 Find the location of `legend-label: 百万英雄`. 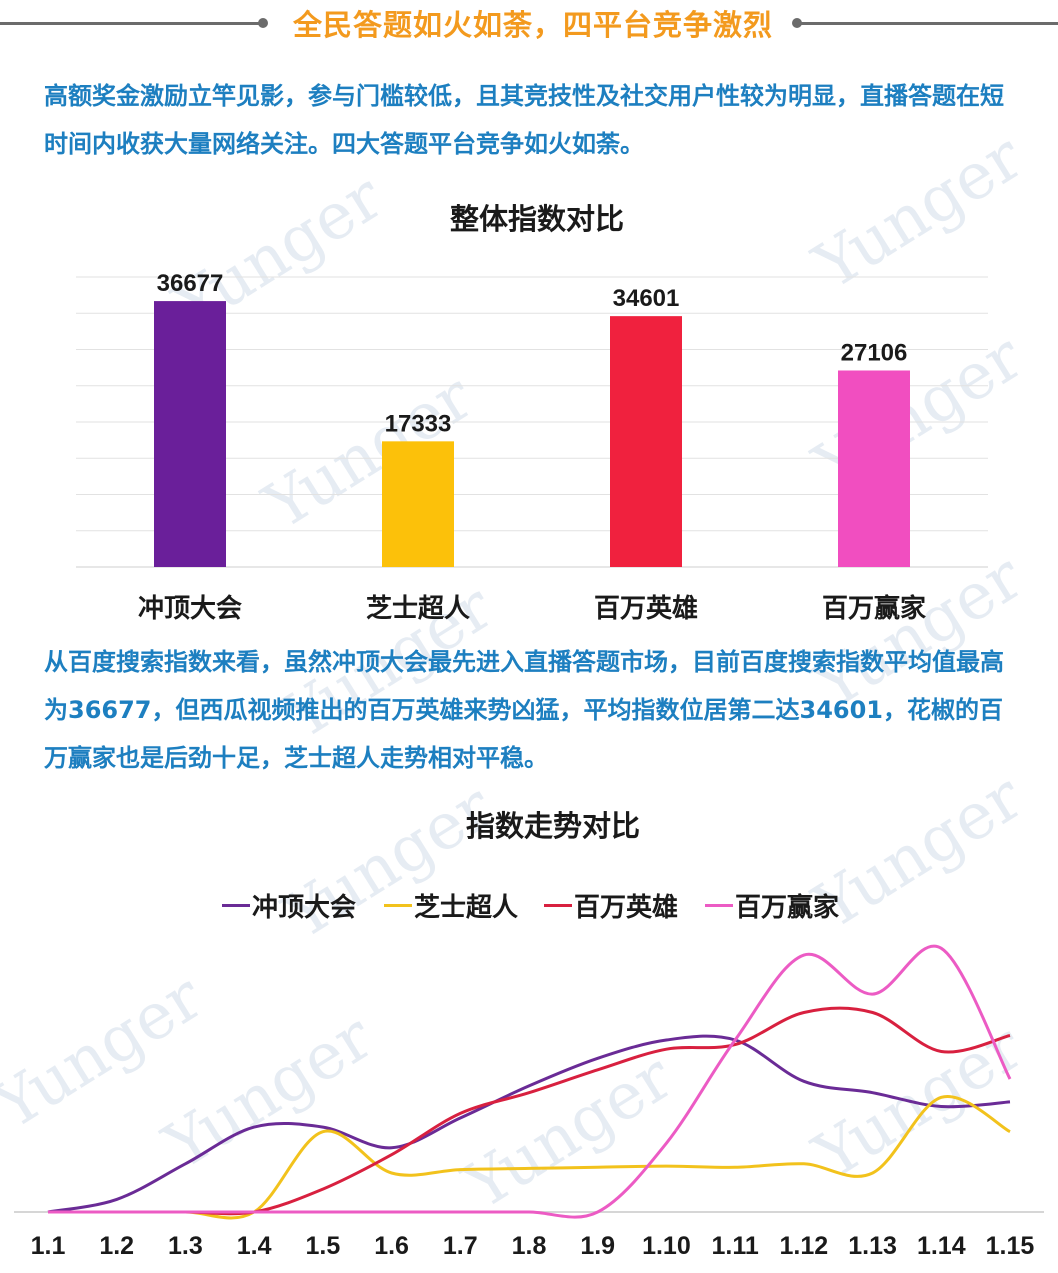

legend-label: 百万英雄 is located at coordinates (626, 908).